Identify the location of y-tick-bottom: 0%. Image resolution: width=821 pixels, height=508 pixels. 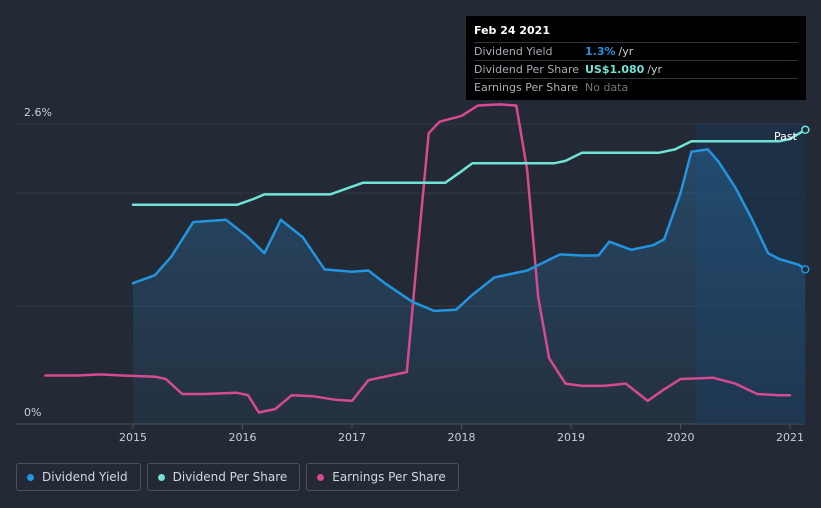
(32, 412).